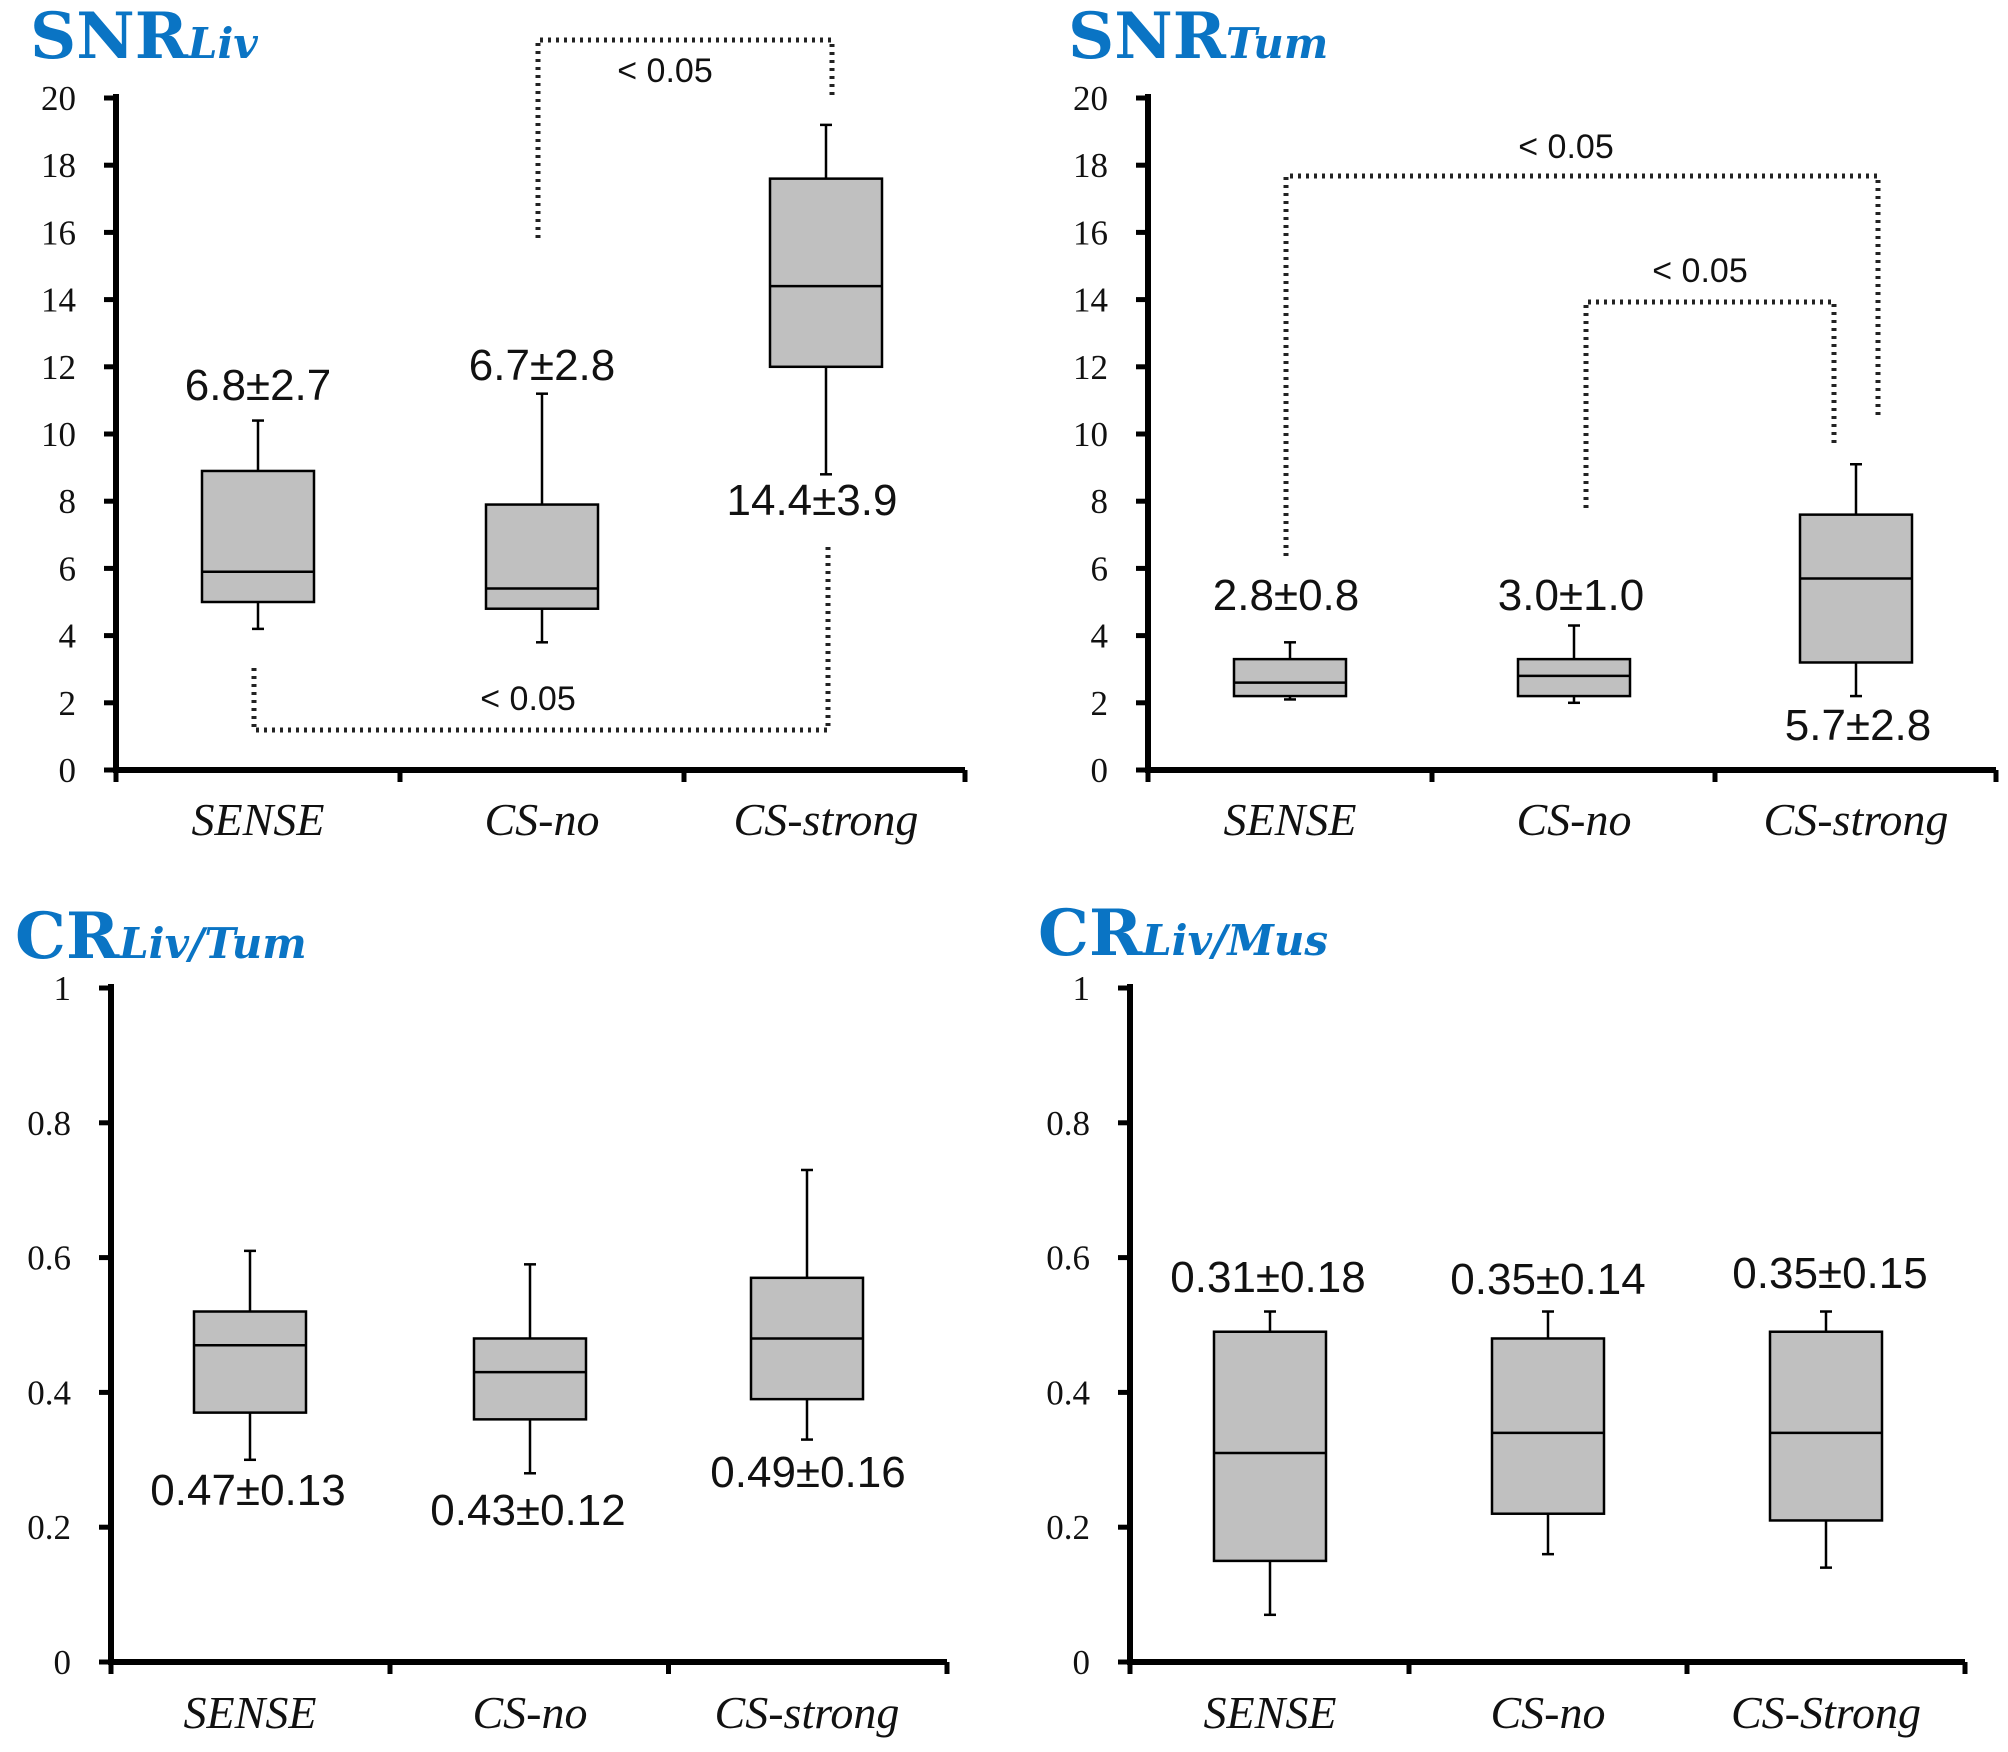 Image resolution: width=2008 pixels, height=1752 pixels. What do you see at coordinates (1267, 1277) in the screenshot?
I see `mean-sd-label: 0.31±0.18` at bounding box center [1267, 1277].